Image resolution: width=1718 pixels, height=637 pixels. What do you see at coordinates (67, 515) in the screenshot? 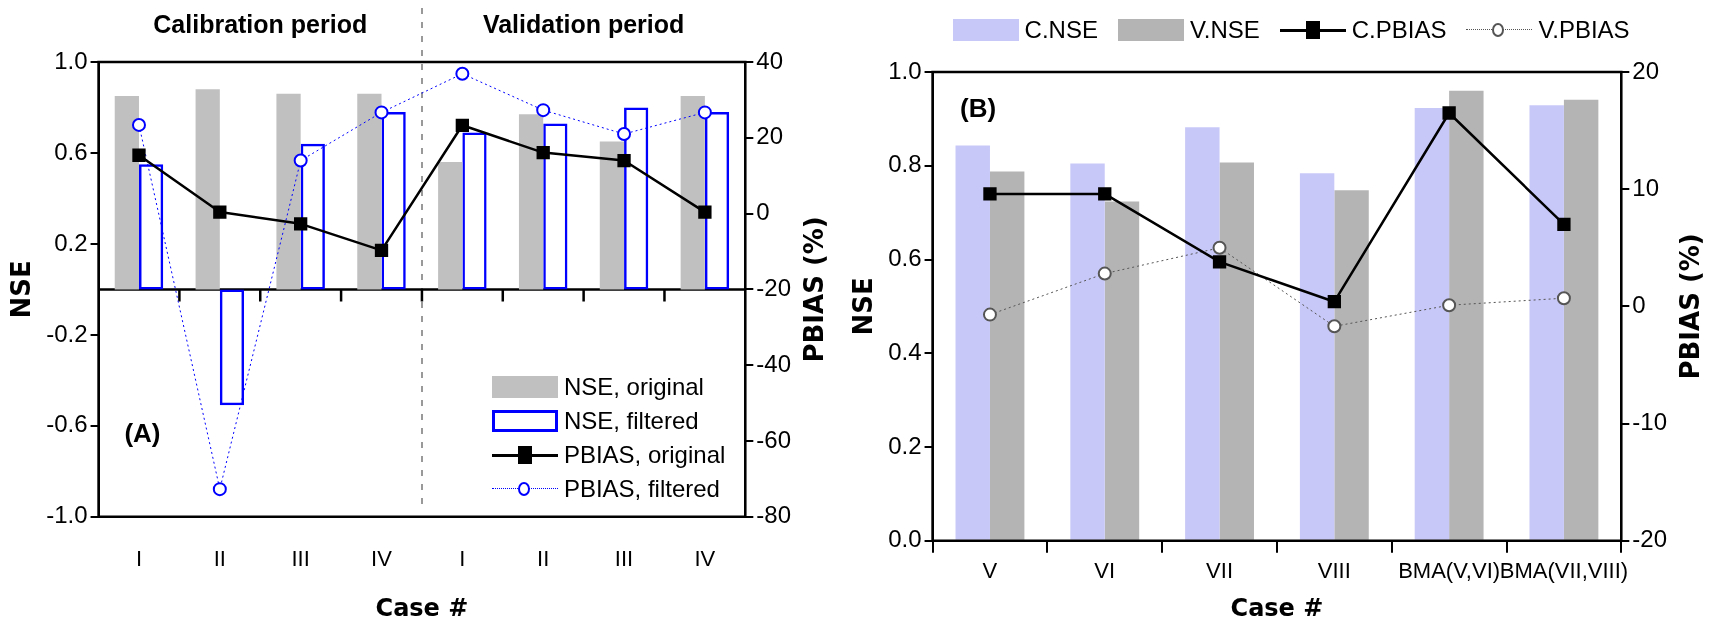
I see `y-tick-label: -1.0` at bounding box center [67, 515].